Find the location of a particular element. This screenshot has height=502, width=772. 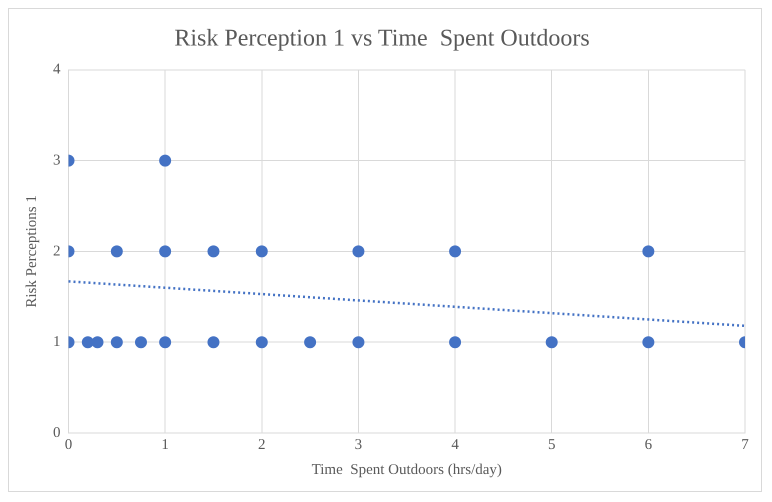

y-tick-label: 1 is located at coordinates (56, 342).